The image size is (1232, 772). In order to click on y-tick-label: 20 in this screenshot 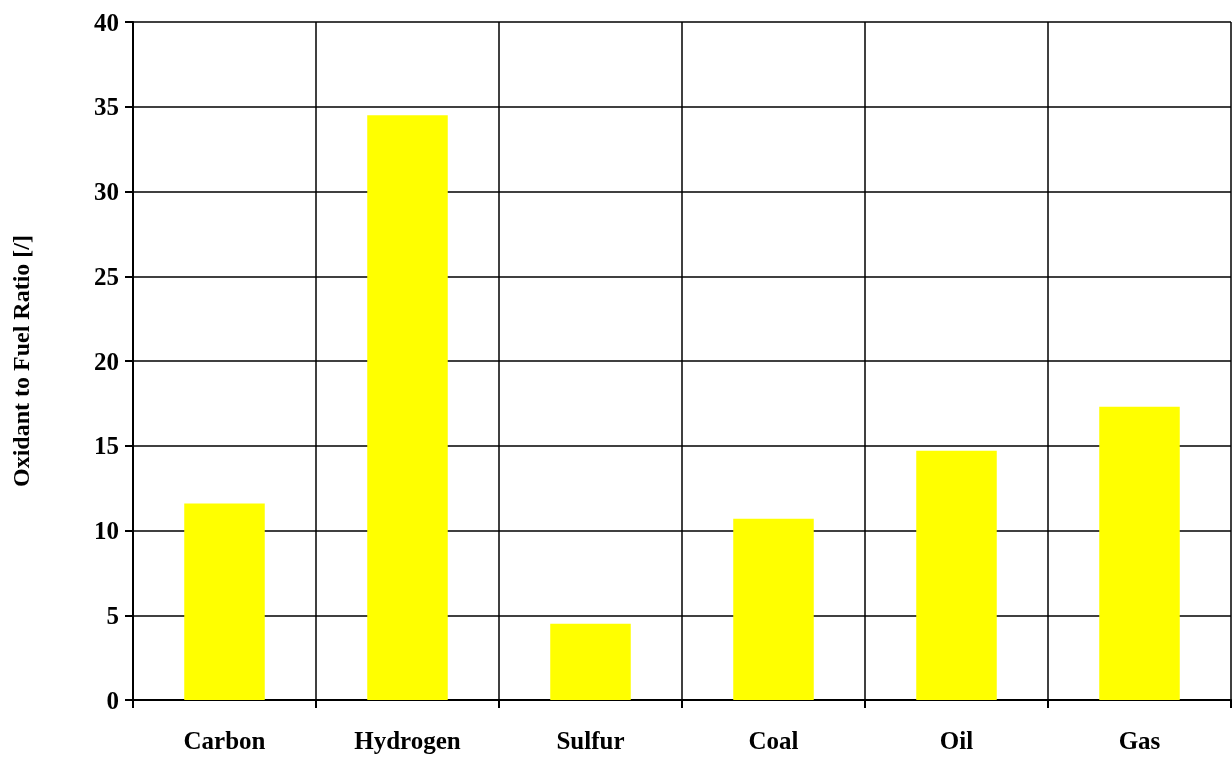, I will do `click(106, 361)`.